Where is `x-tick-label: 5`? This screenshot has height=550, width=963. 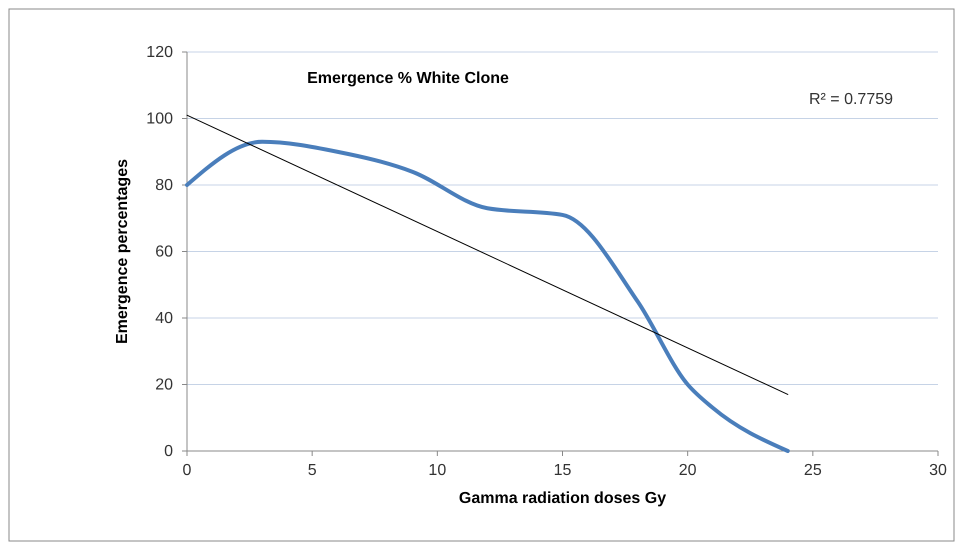 x-tick-label: 5 is located at coordinates (312, 470).